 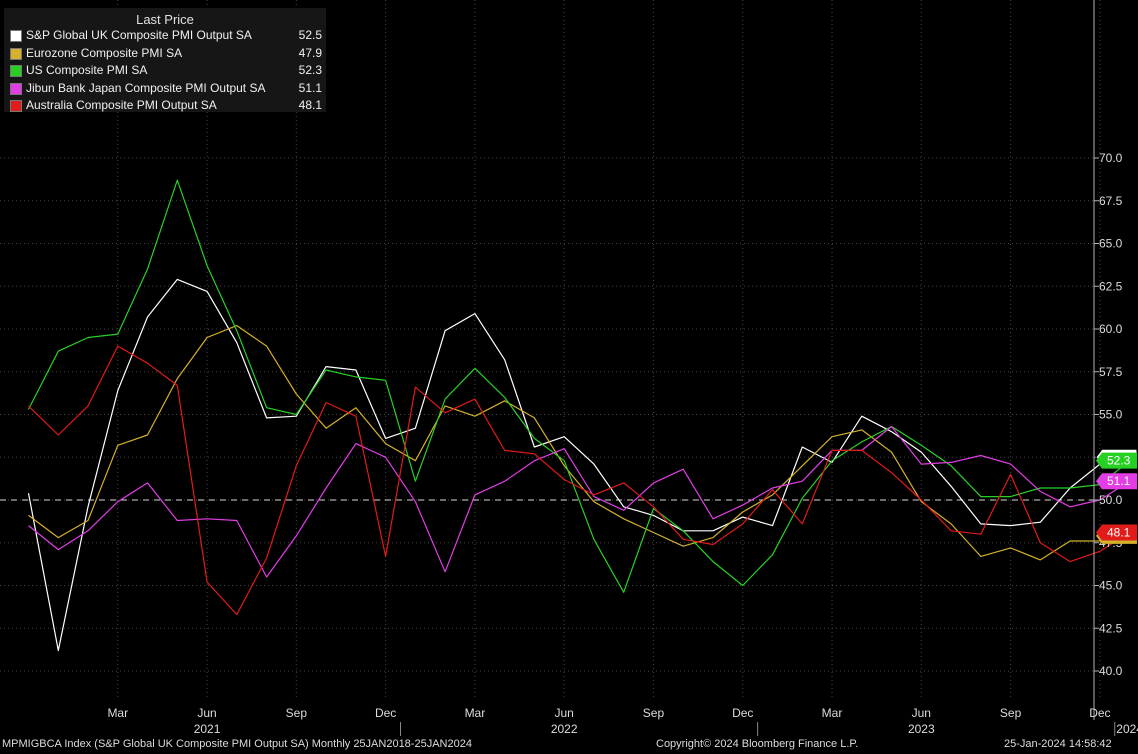 What do you see at coordinates (1127, 729) in the screenshot?
I see `x-year-label: 2024` at bounding box center [1127, 729].